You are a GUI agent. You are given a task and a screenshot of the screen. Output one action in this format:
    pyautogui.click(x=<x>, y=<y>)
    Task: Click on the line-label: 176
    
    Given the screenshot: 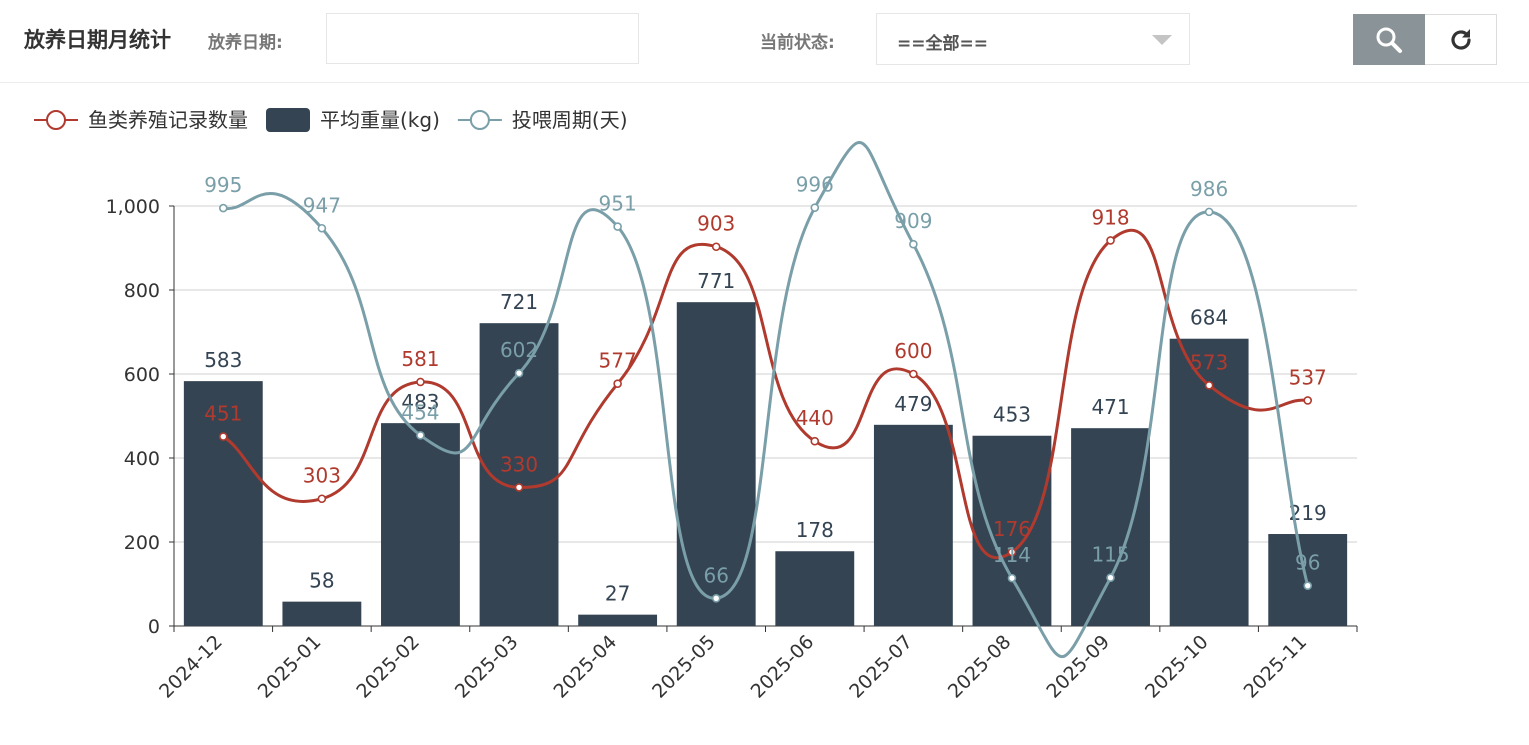 What is the action you would take?
    pyautogui.click(x=1012, y=529)
    